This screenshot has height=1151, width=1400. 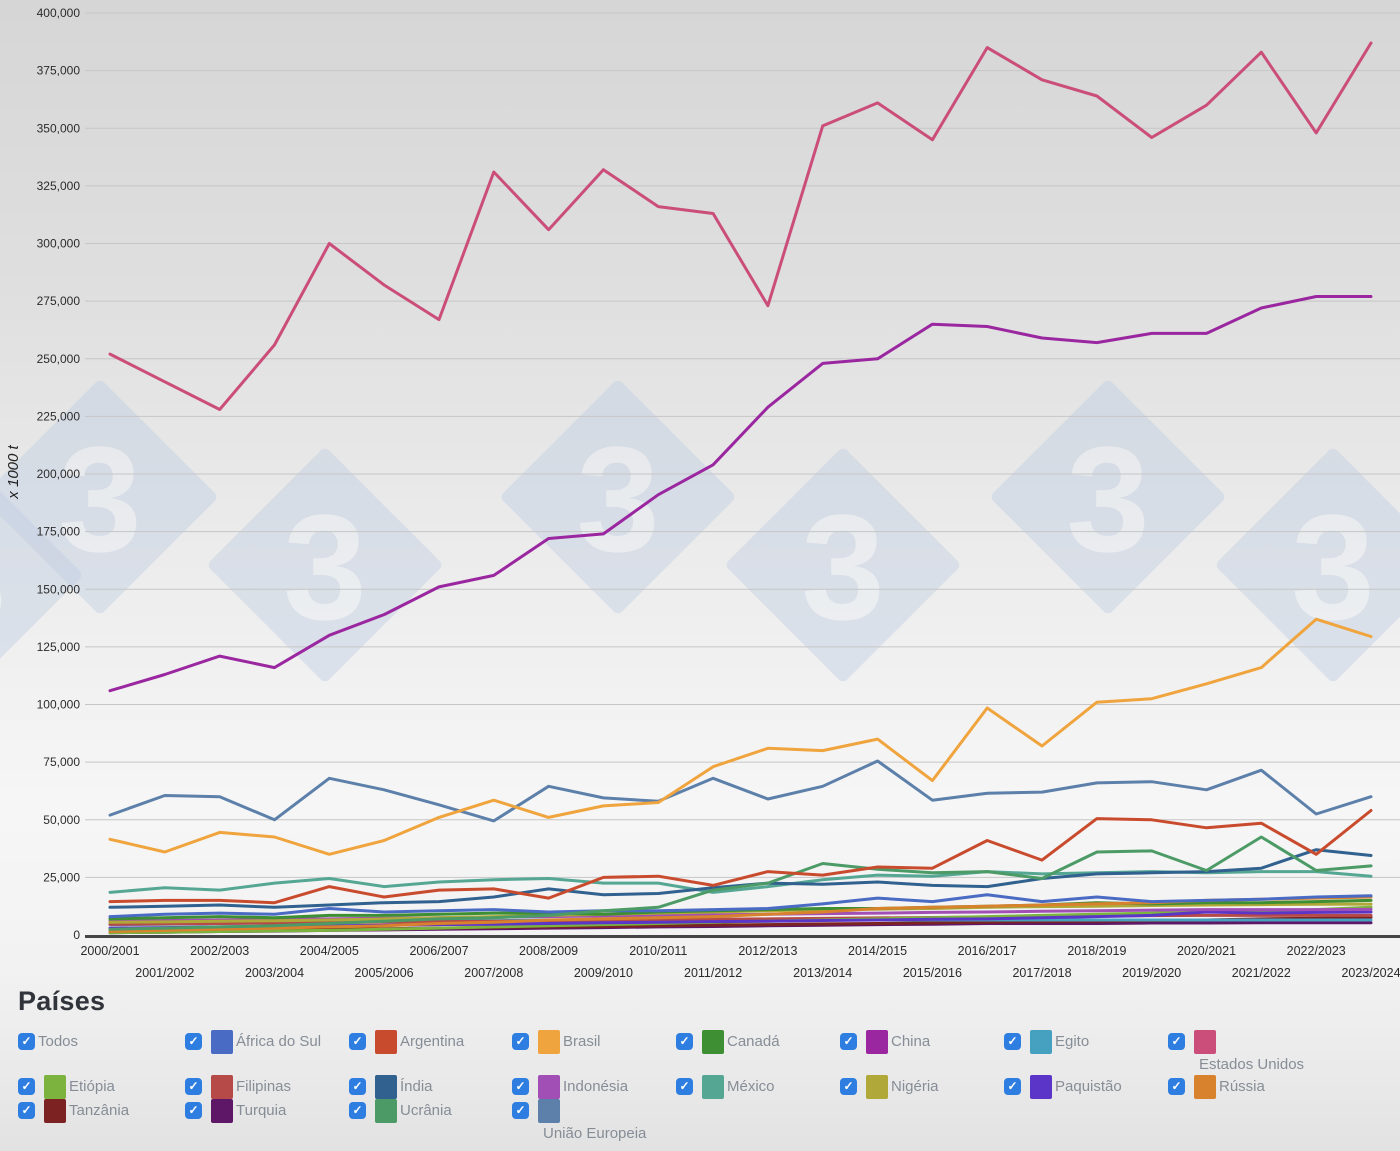 I want to click on x-tick-label: 2015/2016, so click(x=932, y=973).